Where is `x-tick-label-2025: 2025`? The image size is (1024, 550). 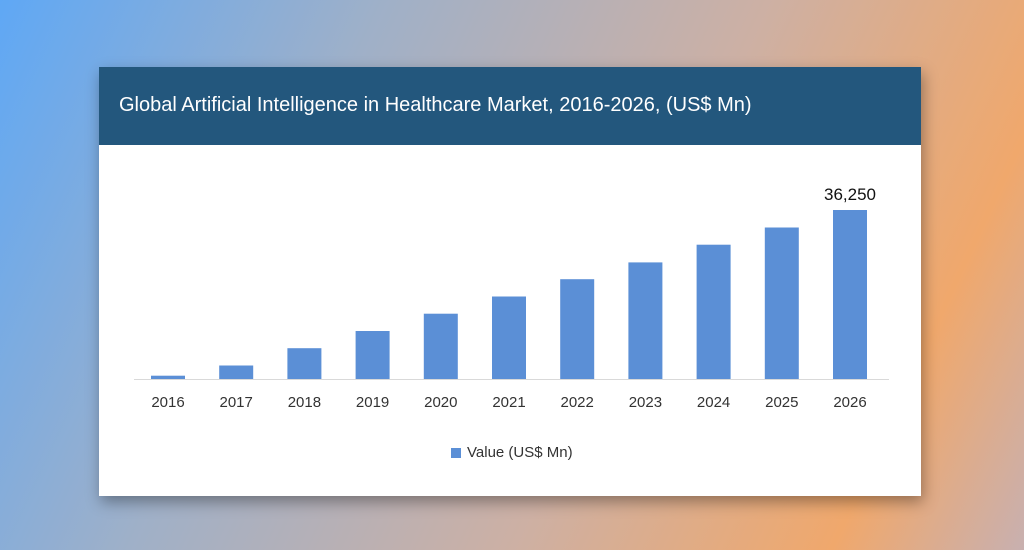 x-tick-label-2025: 2025 is located at coordinates (781, 402).